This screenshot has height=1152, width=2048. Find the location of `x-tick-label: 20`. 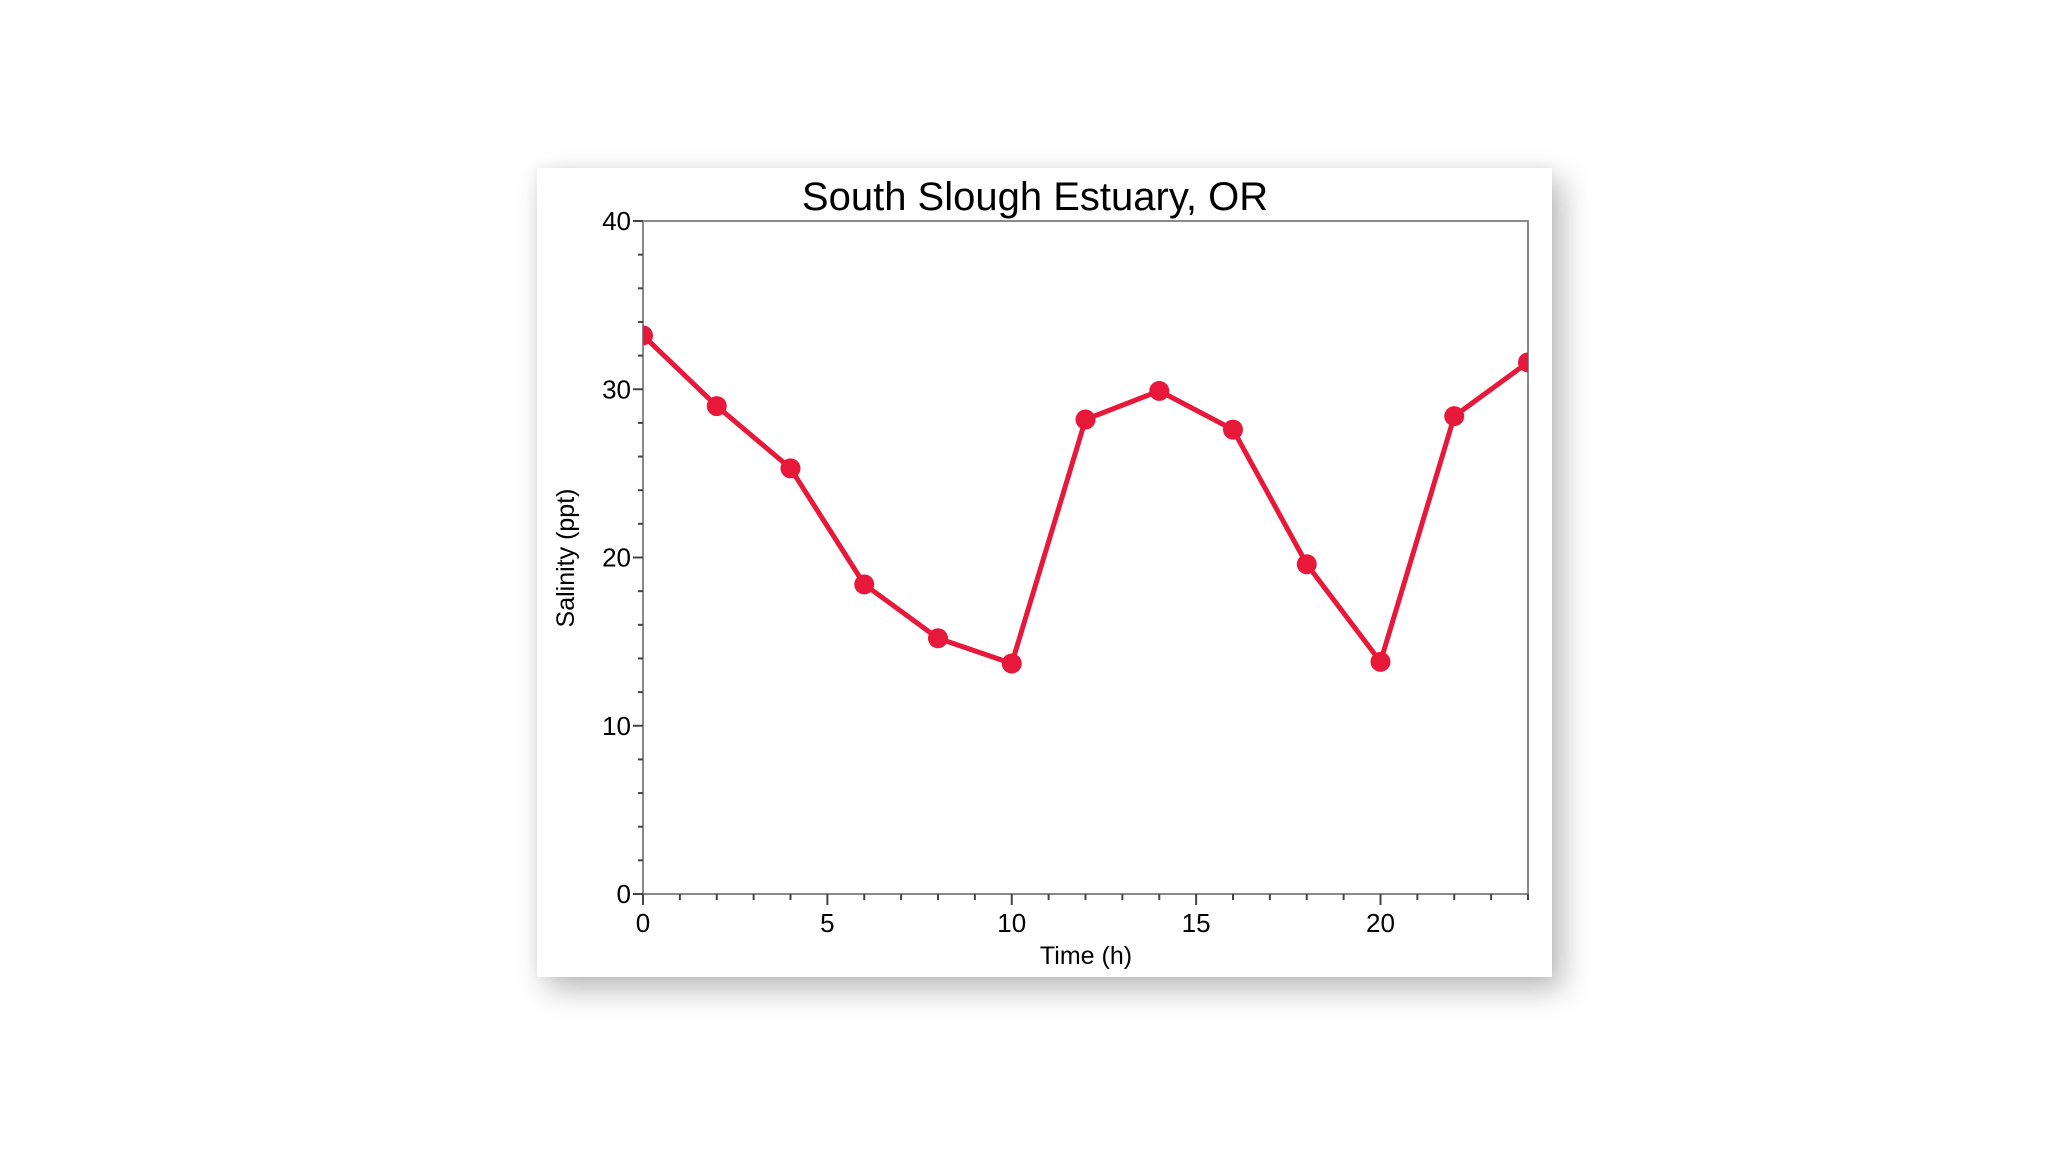

x-tick-label: 20 is located at coordinates (1380, 923).